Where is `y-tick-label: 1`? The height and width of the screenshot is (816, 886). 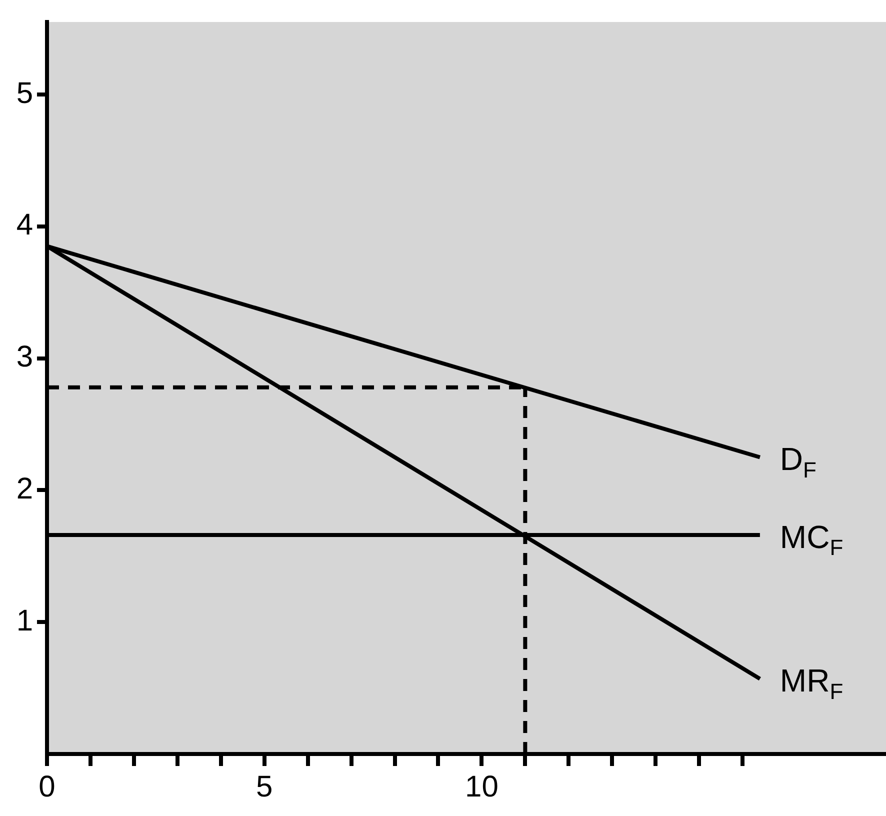 y-tick-label: 1 is located at coordinates (24, 621).